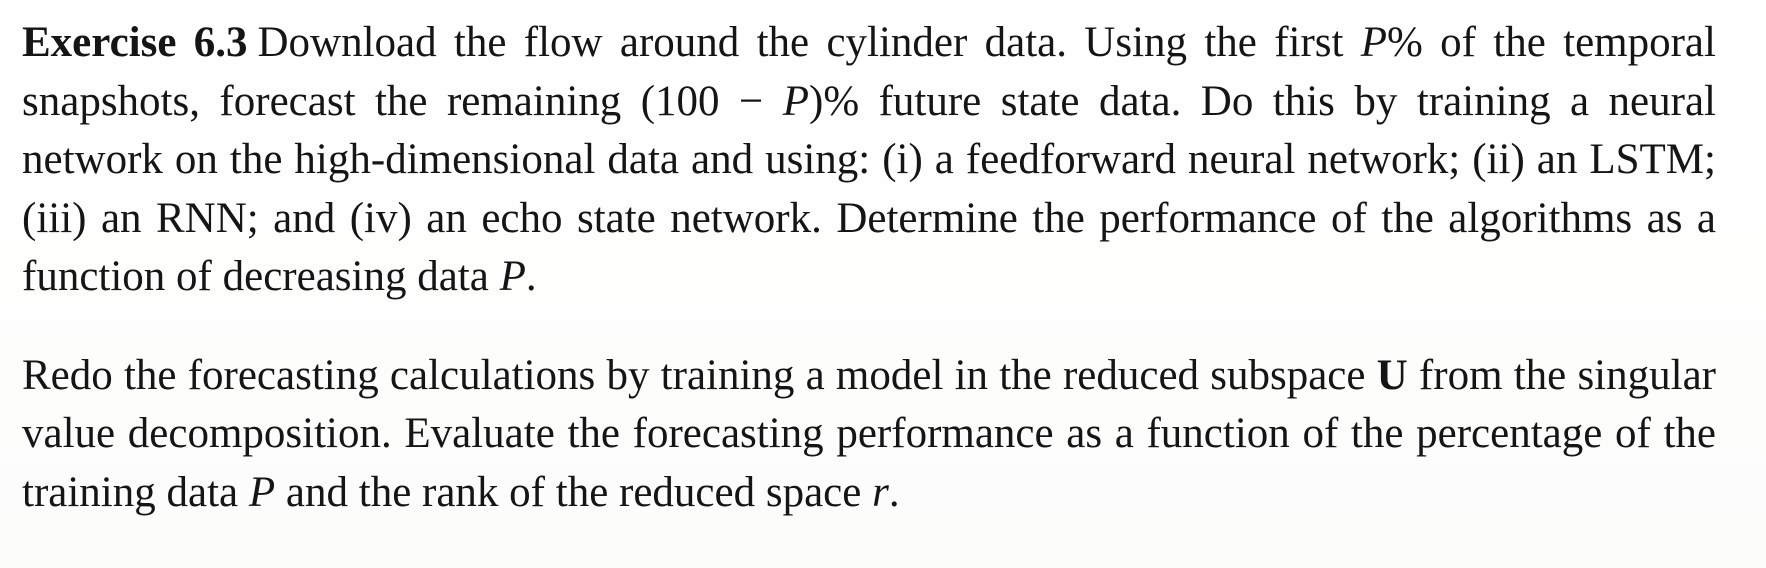 Image resolution: width=1766 pixels, height=568 pixels. Describe the element at coordinates (574, 492) in the screenshot. I see `p2-text-3: and the rank of the reduced space` at that location.